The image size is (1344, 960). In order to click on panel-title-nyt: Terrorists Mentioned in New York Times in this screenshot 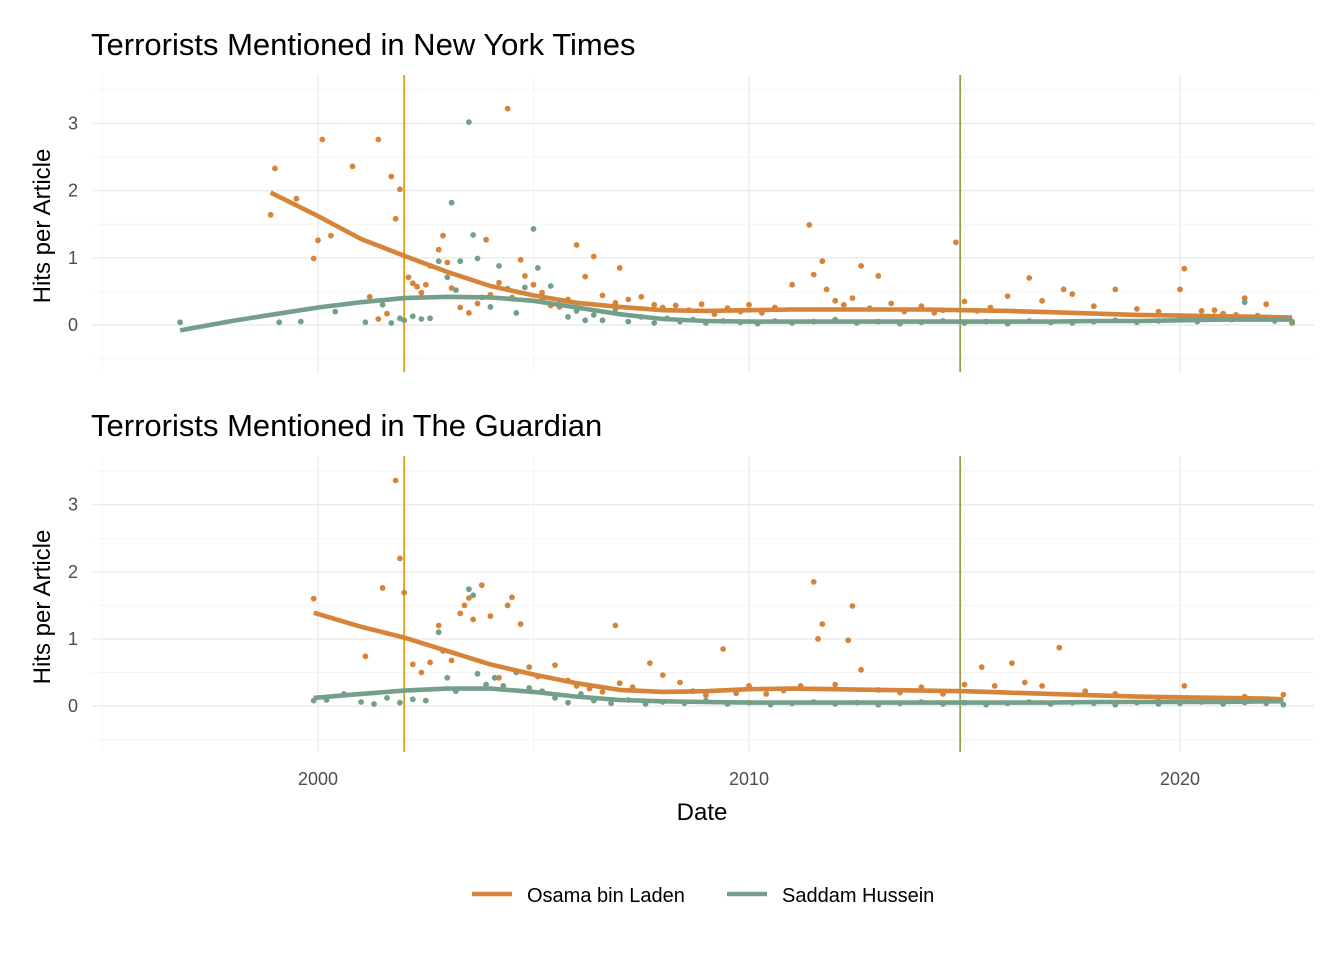, I will do `click(363, 44)`.